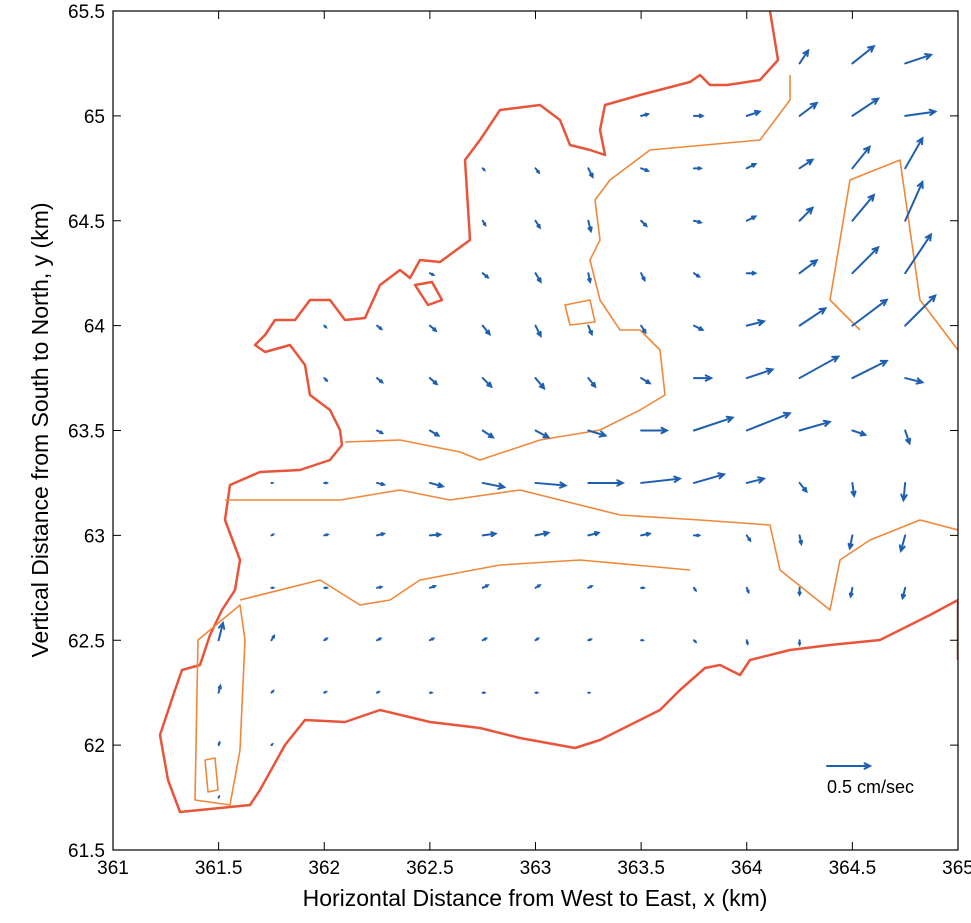 The image size is (971, 923). I want to click on x-tick-label: 363.5, so click(641, 868).